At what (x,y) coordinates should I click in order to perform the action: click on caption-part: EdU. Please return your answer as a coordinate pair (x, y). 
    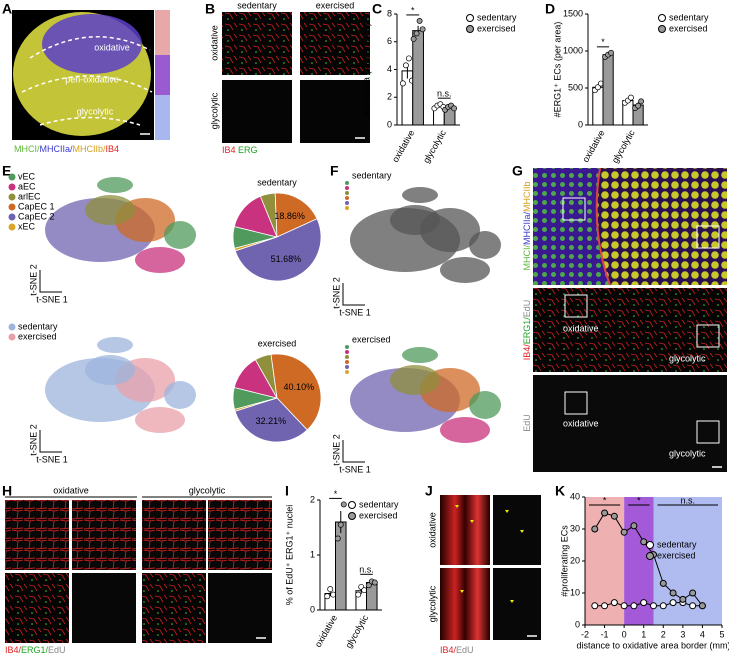
    Looking at the image, I should click on (465, 650).